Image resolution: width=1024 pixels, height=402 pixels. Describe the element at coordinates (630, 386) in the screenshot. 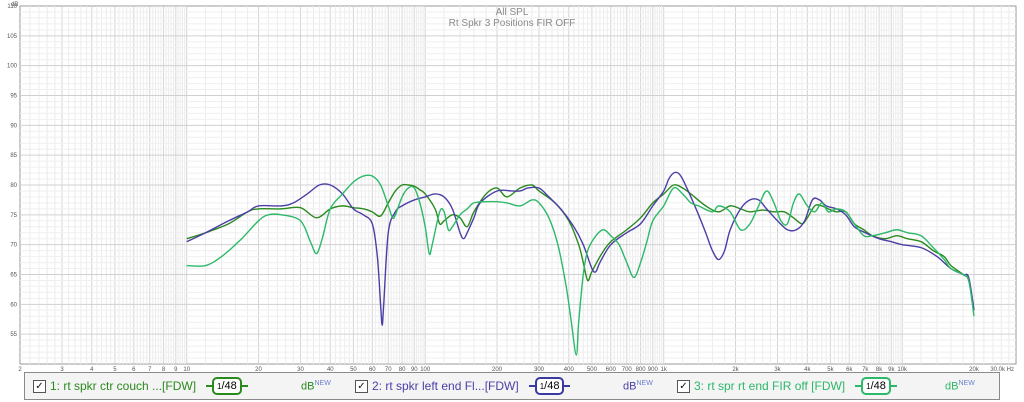

I see `db-label-2: dB` at that location.